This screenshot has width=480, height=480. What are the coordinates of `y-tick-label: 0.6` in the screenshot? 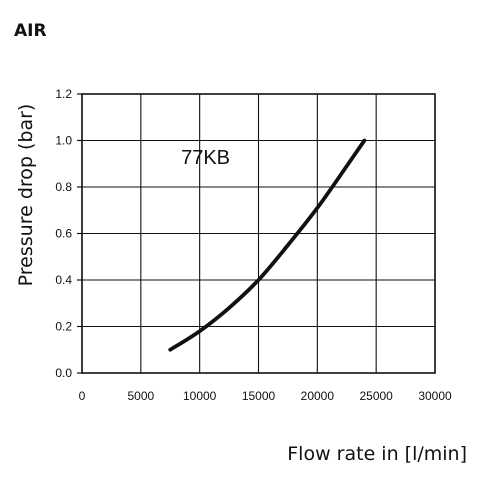 It's located at (63, 234).